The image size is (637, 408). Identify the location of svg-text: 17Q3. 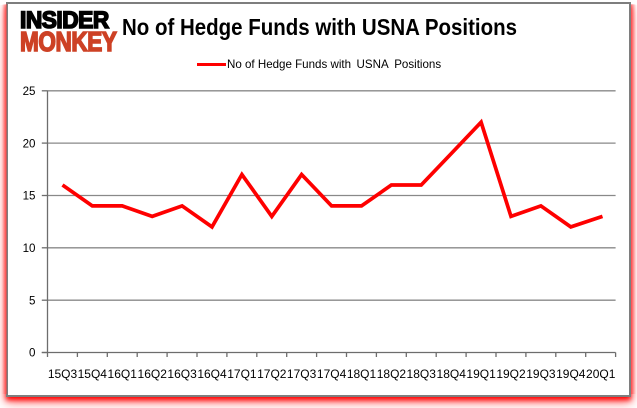
(302, 374).